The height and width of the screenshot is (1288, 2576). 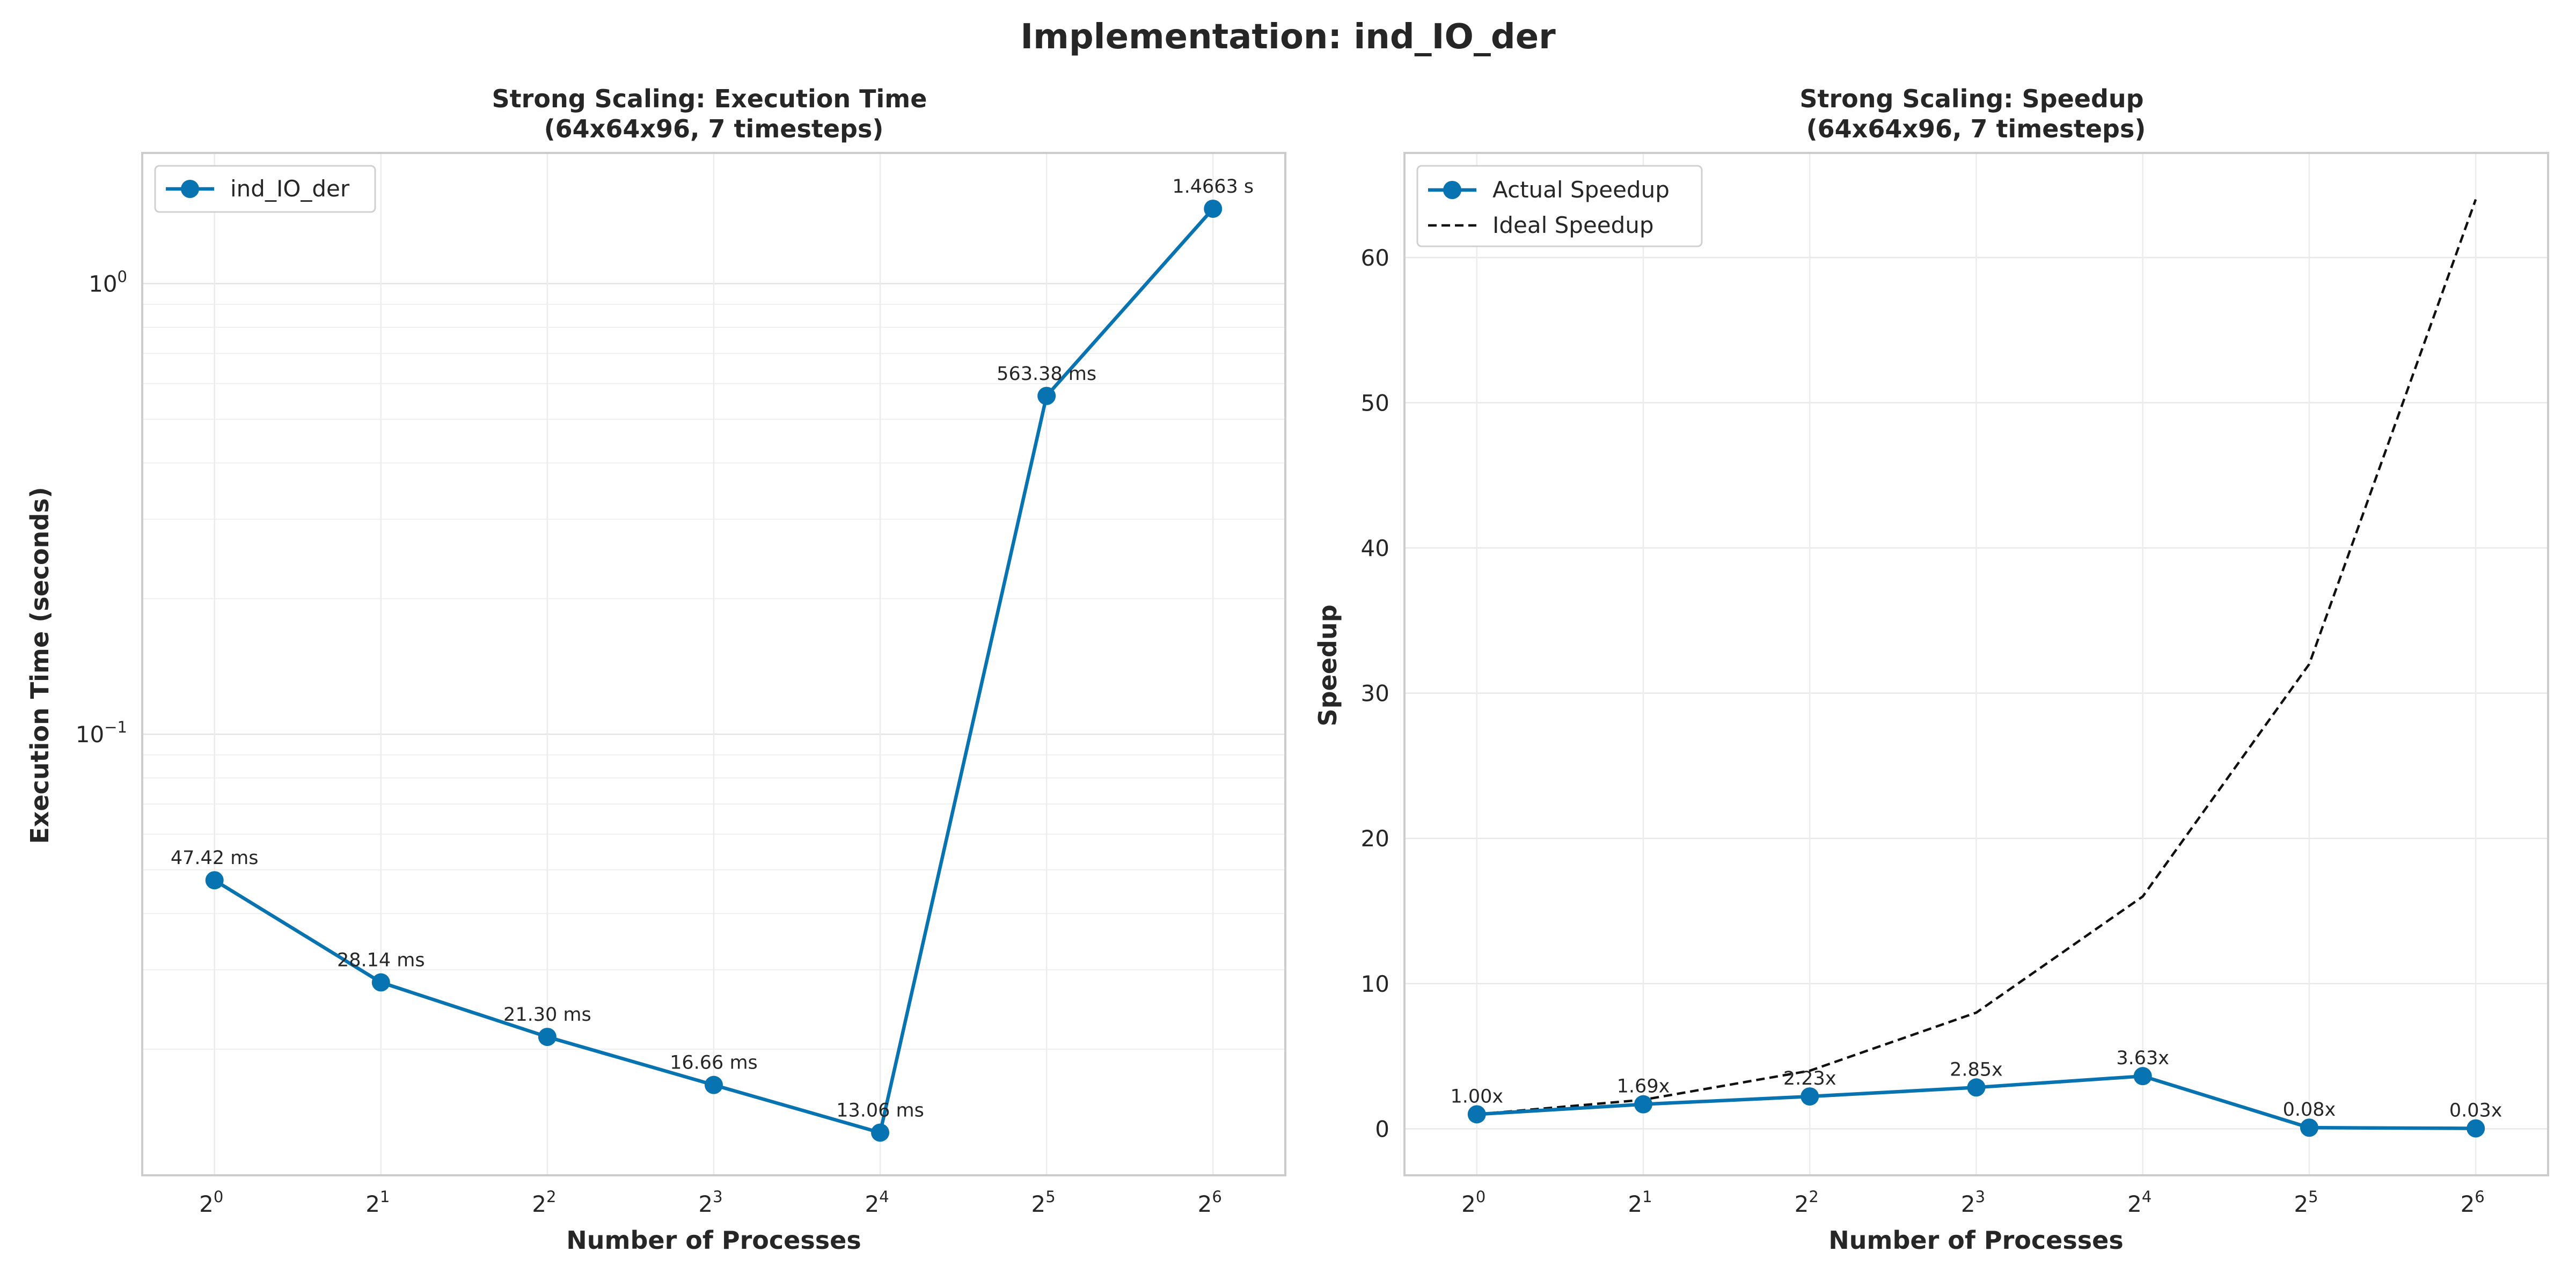 I want to click on right-x-tick-label: 25, so click(x=2306, y=1202).